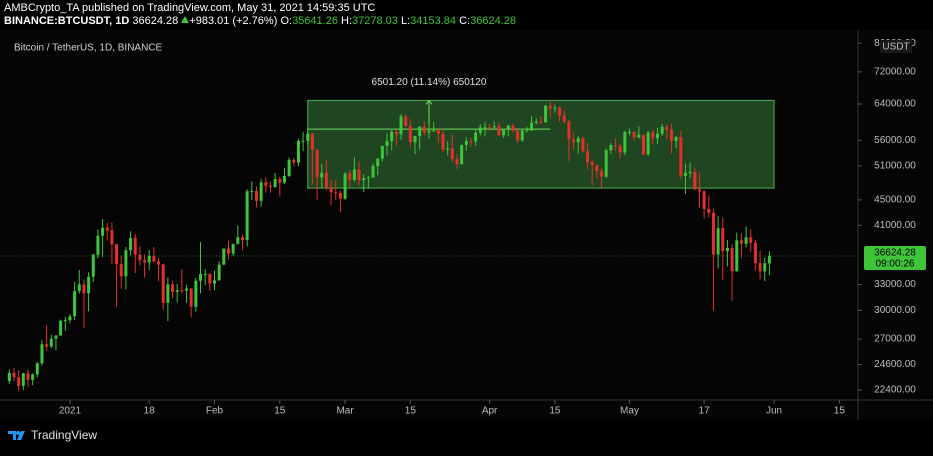 This screenshot has height=456, width=933. Describe the element at coordinates (429, 102) in the screenshot. I see `measure-arrow-head` at that location.